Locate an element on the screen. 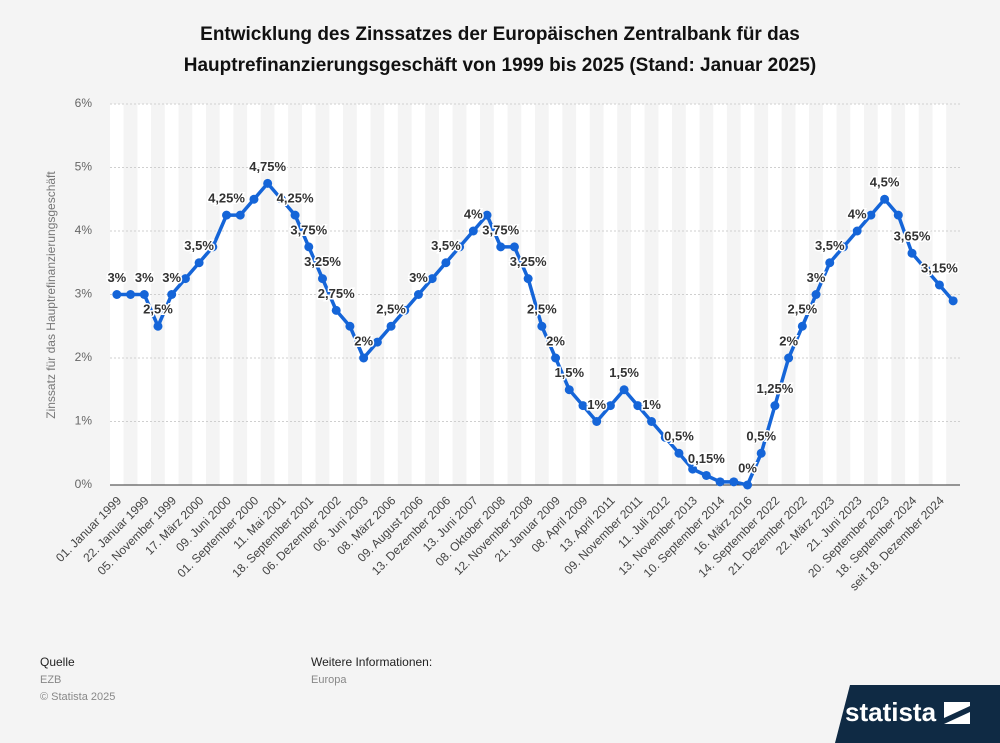 This screenshot has height=743, width=1000. data-label: 3,65% is located at coordinates (912, 236).